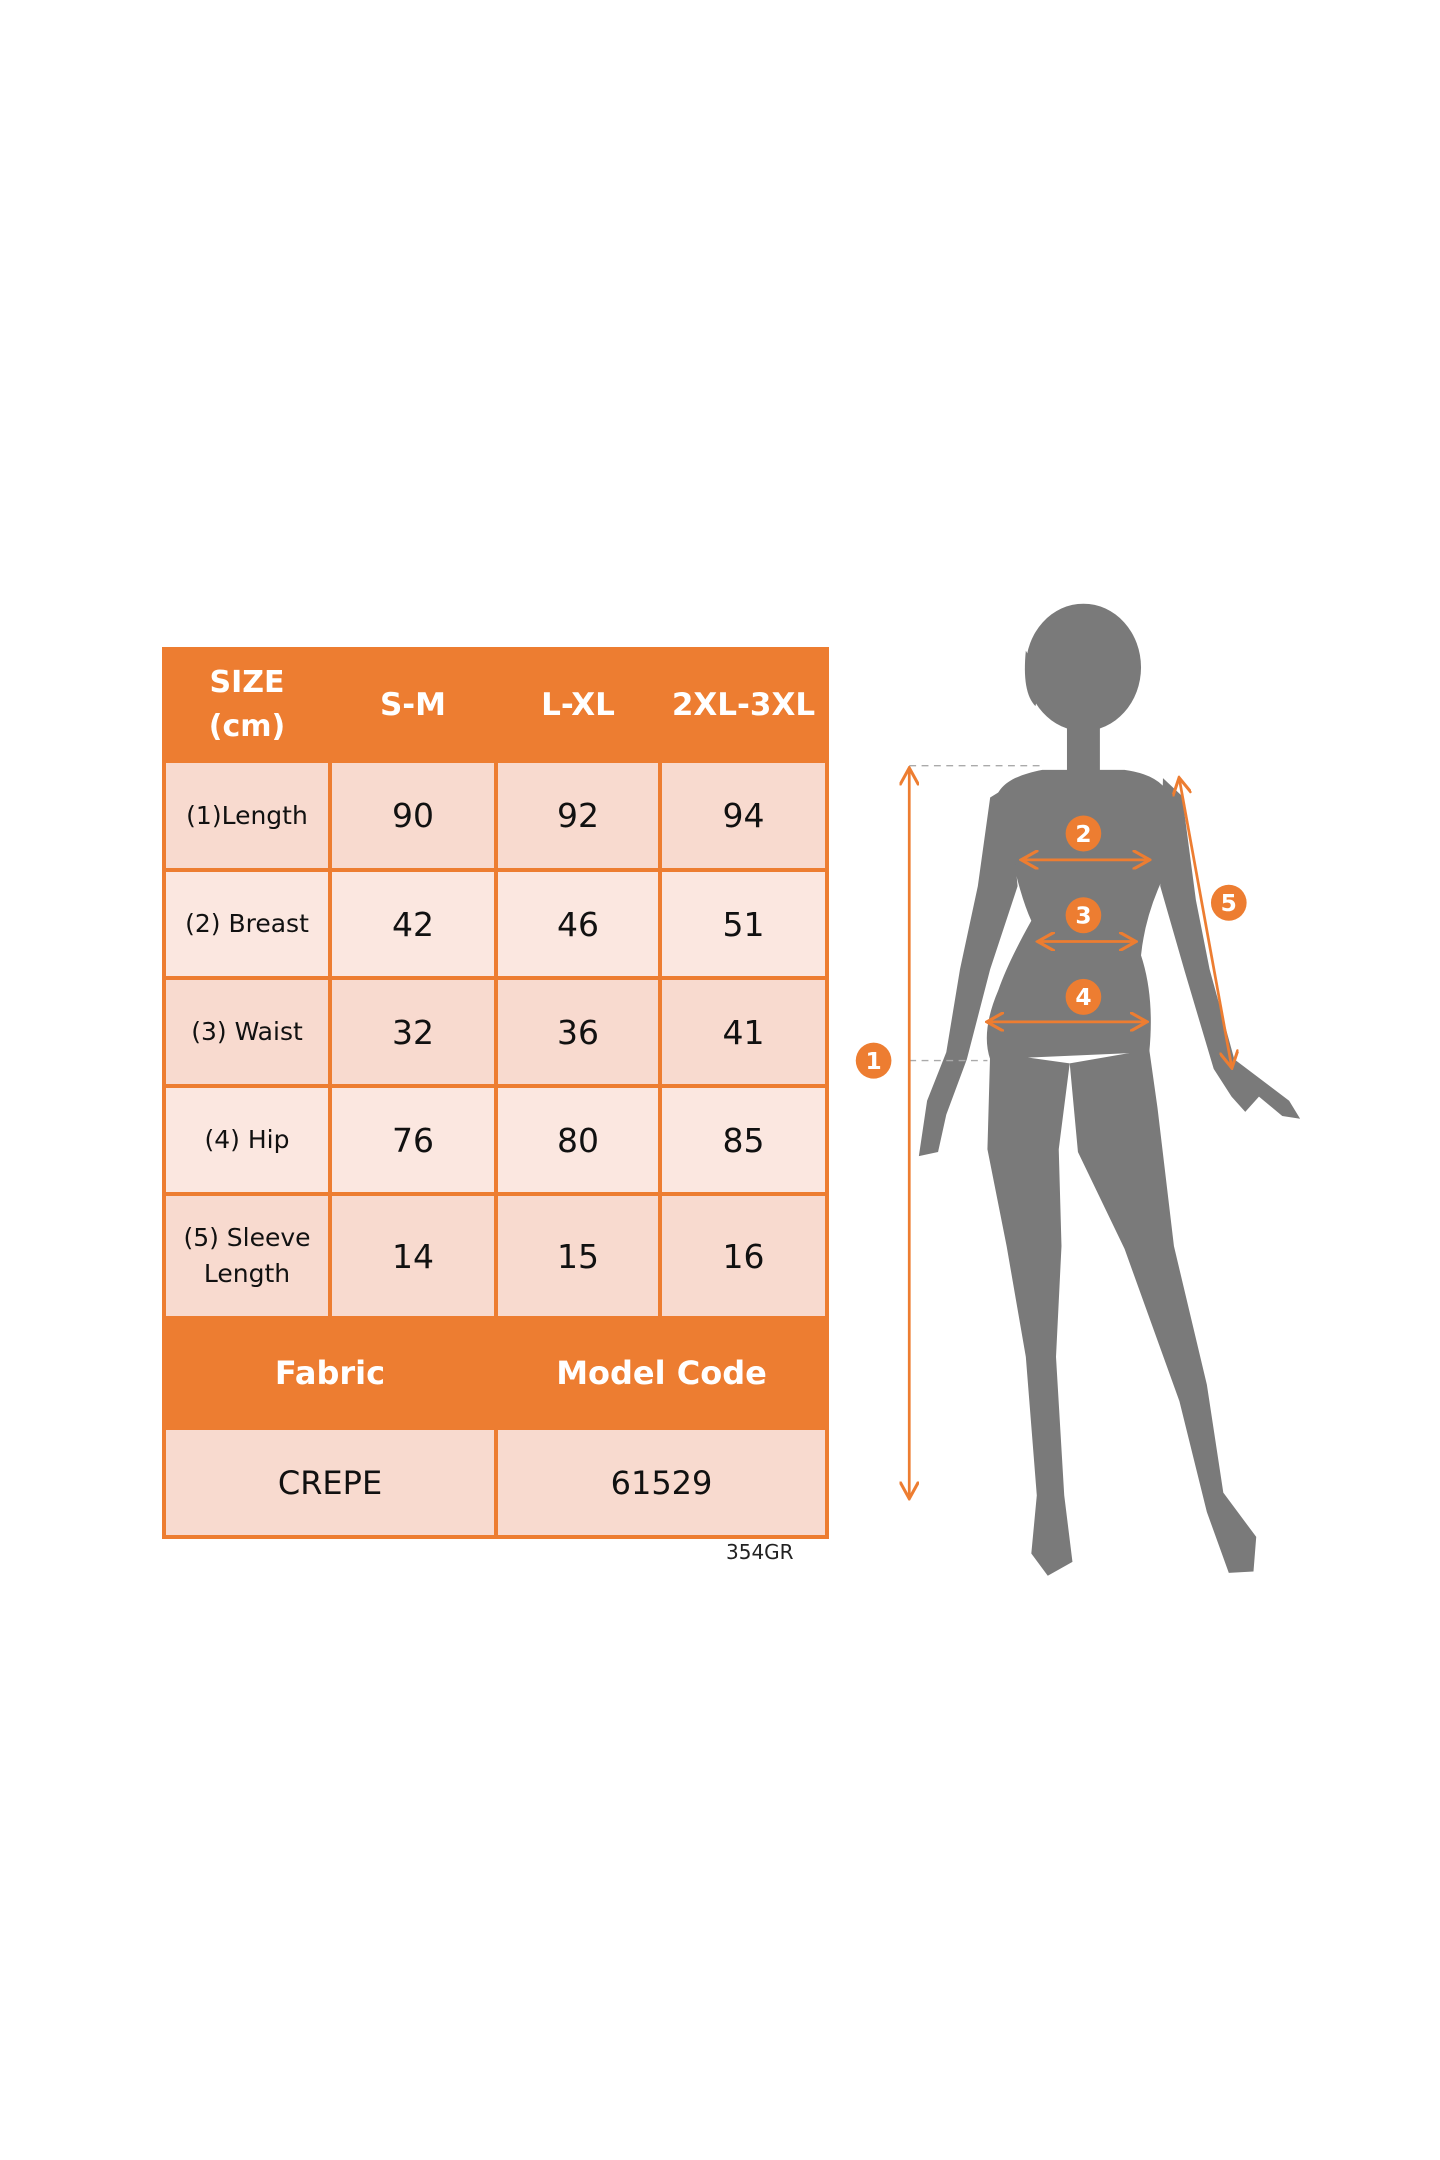 The image size is (1440, 2160). What do you see at coordinates (247, 1140) in the screenshot?
I see `row-label: (4) Hip` at bounding box center [247, 1140].